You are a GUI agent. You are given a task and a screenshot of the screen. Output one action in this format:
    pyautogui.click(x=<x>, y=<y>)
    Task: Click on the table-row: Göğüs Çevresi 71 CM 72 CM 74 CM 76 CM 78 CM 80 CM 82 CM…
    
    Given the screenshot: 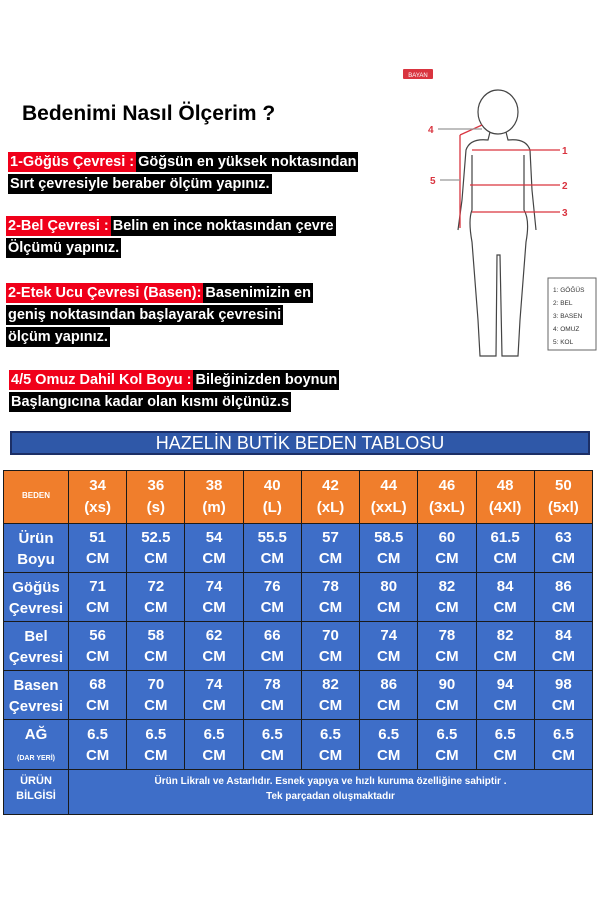 What is the action you would take?
    pyautogui.click(x=298, y=597)
    